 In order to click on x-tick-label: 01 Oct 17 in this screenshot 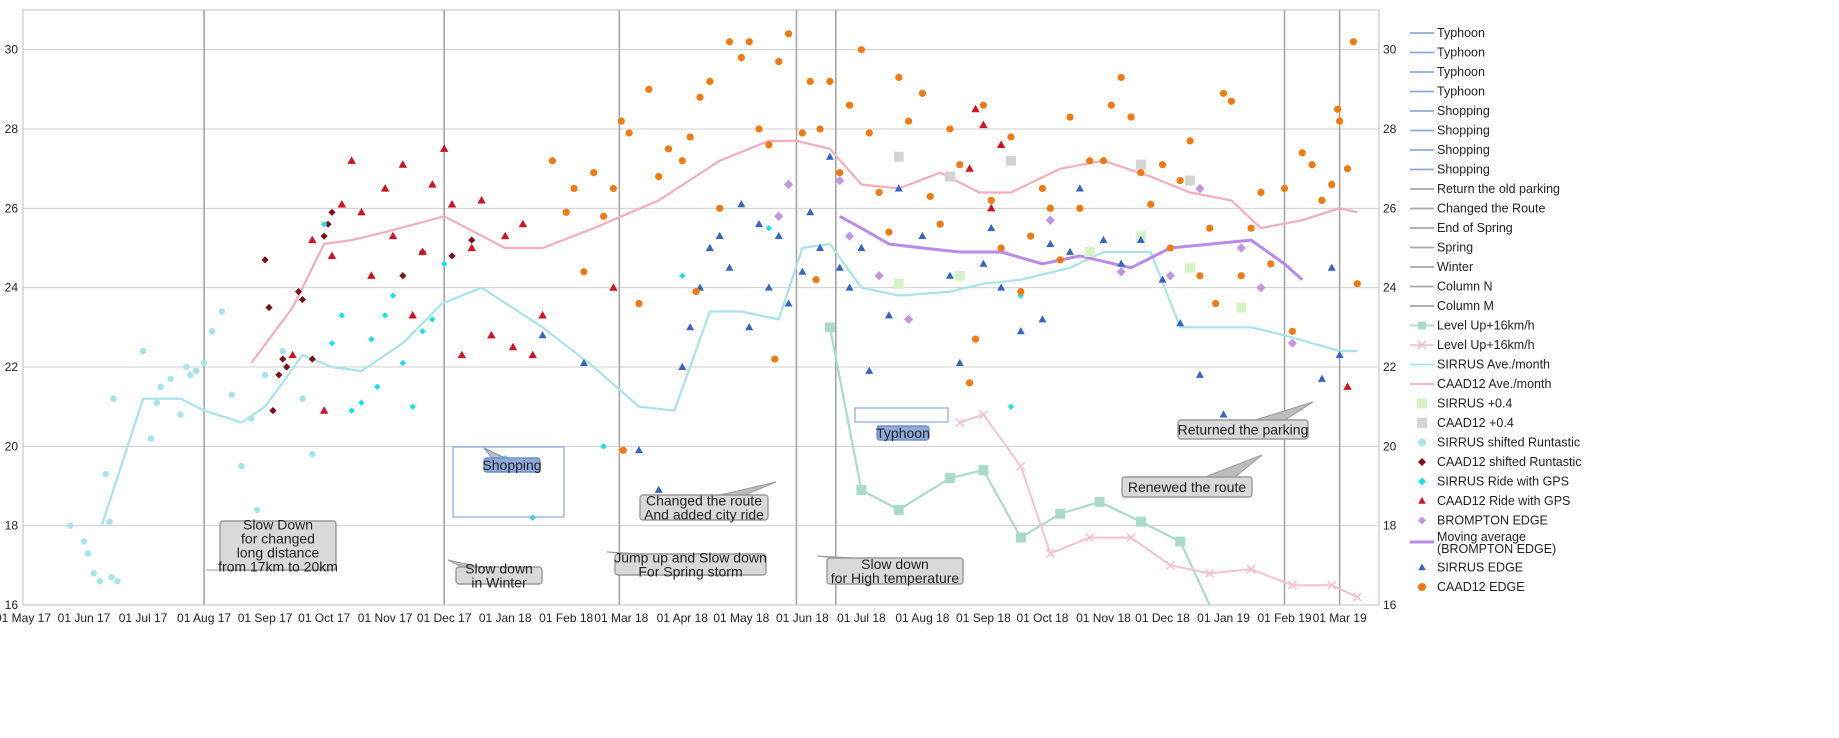, I will do `click(324, 618)`.